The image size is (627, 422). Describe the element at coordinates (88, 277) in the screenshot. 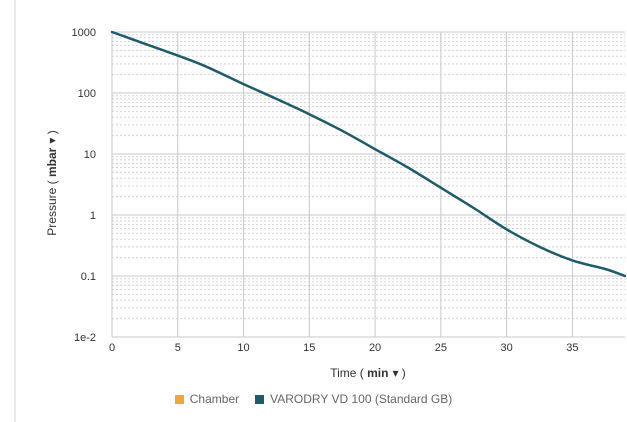

I see `y-tick-label: 0.1` at that location.